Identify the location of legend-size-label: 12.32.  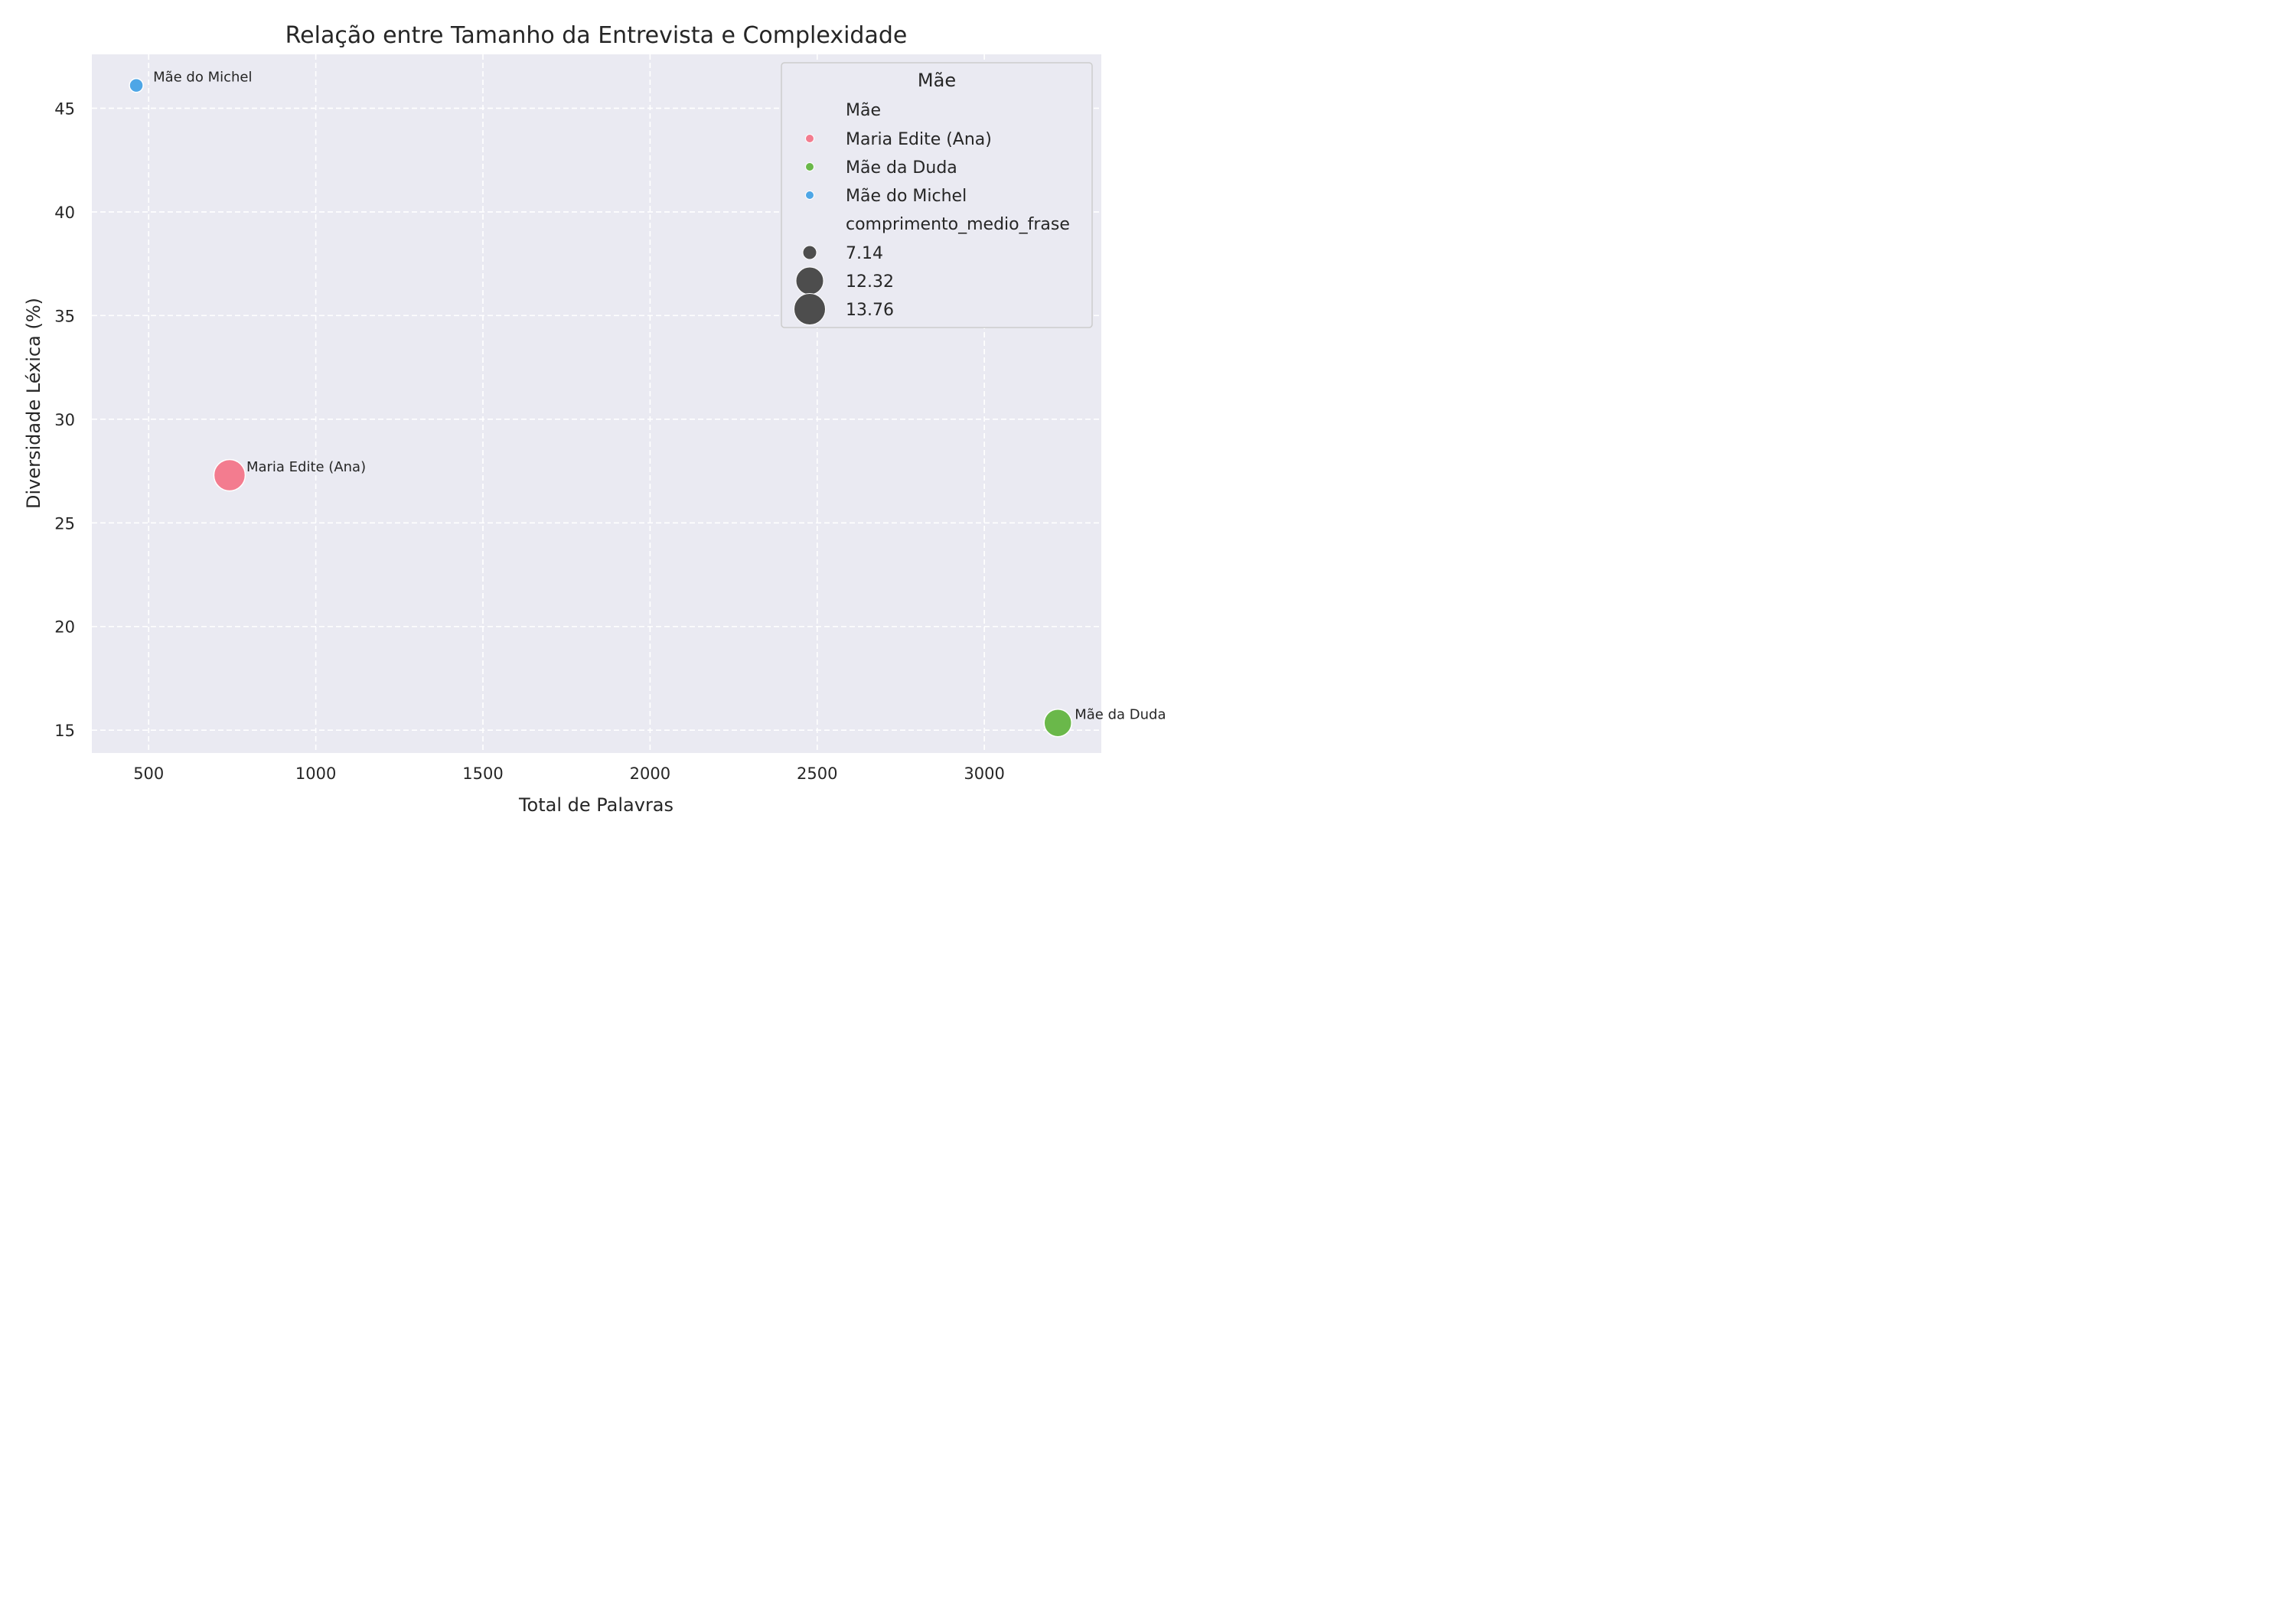
(870, 282).